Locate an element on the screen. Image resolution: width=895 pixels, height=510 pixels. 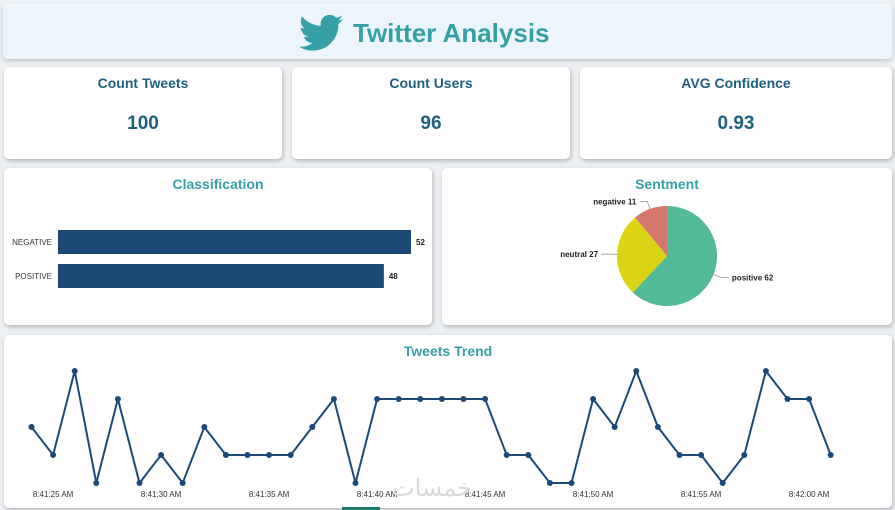
kpi-value: 100 is located at coordinates (143, 123).